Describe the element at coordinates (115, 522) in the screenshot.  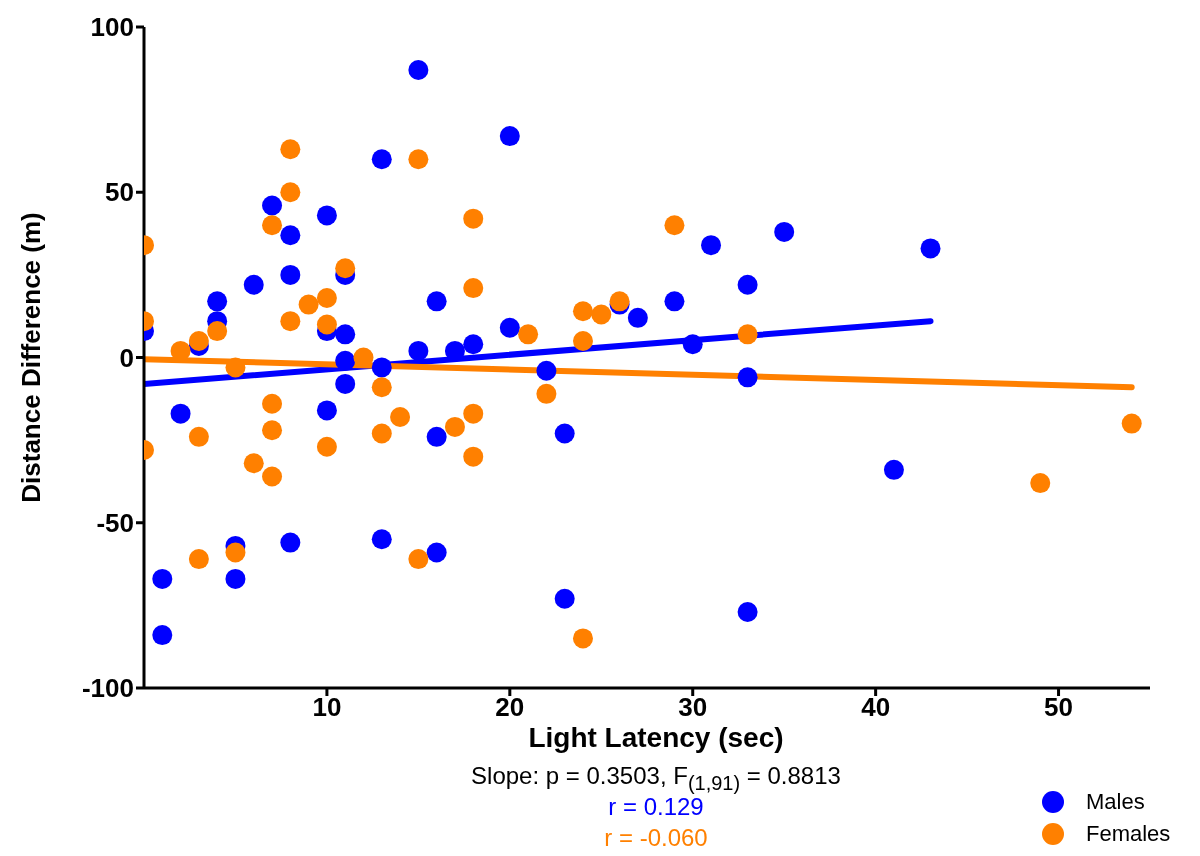
I see `y-tick-label: -50` at that location.